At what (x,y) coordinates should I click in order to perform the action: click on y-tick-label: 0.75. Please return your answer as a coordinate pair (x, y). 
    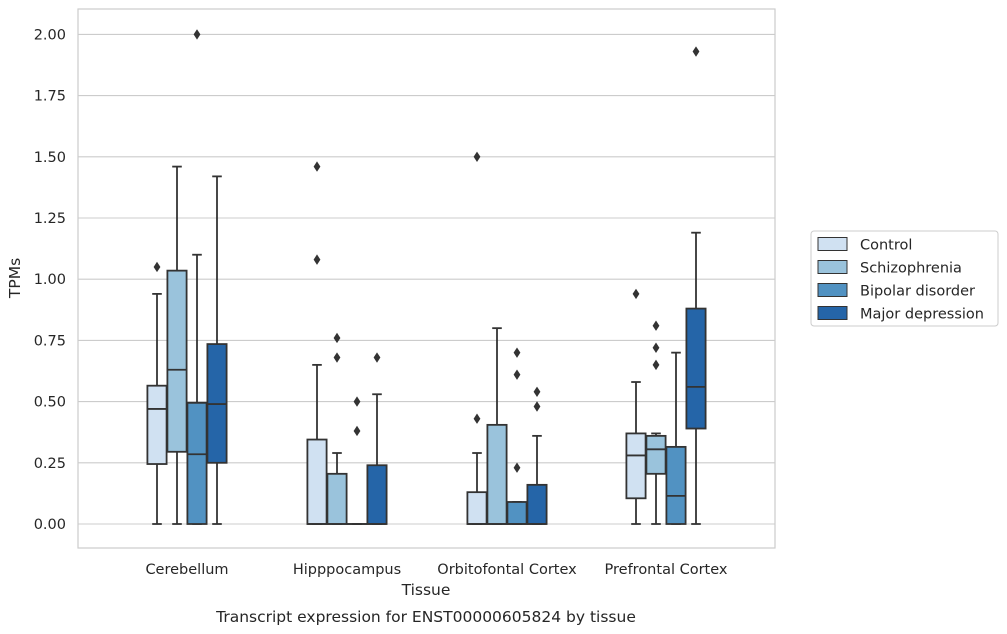
    Looking at the image, I should click on (50, 341).